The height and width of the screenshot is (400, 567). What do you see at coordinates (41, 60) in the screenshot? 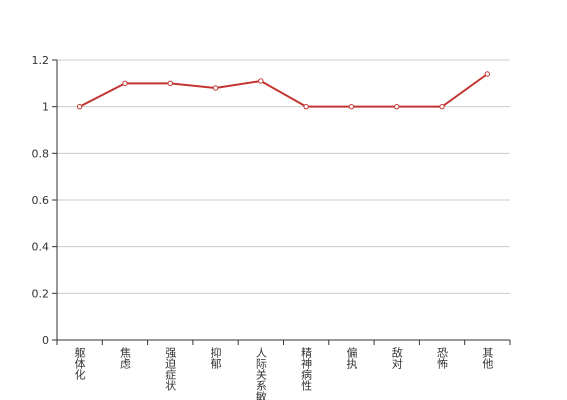
I see `y-tick-label: 1.2` at bounding box center [41, 60].